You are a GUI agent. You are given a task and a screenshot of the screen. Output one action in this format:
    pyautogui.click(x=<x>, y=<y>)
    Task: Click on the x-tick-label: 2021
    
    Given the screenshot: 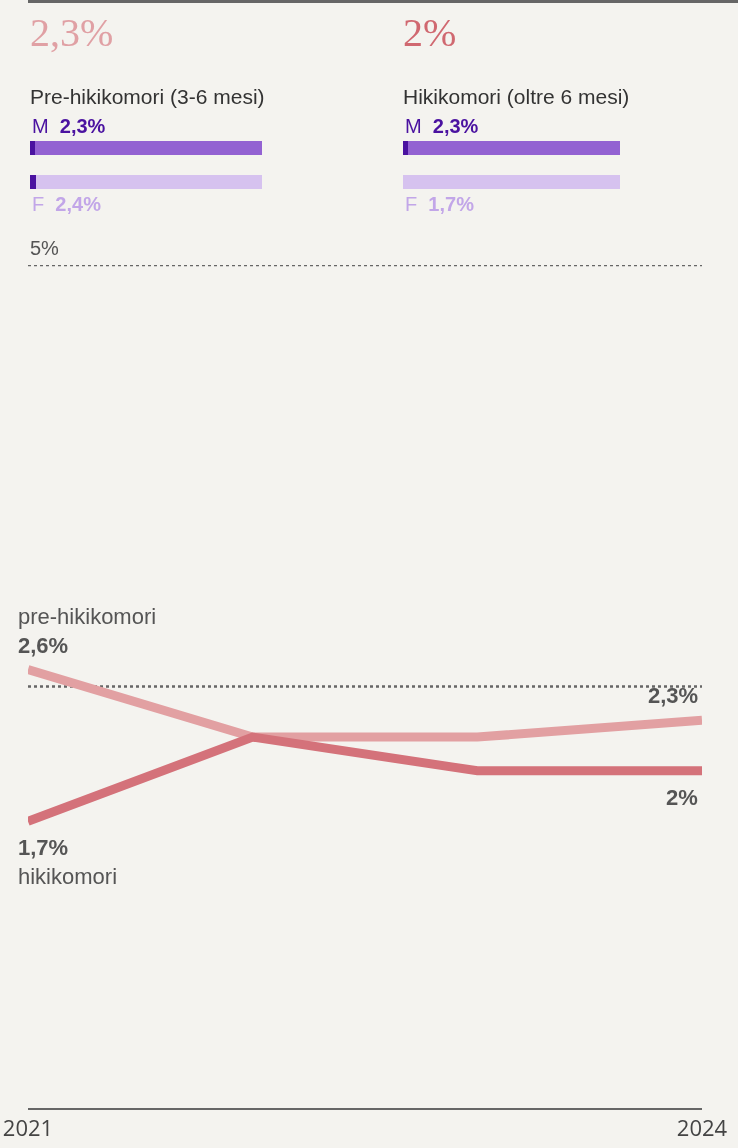 What is the action you would take?
    pyautogui.click(x=28, y=1127)
    